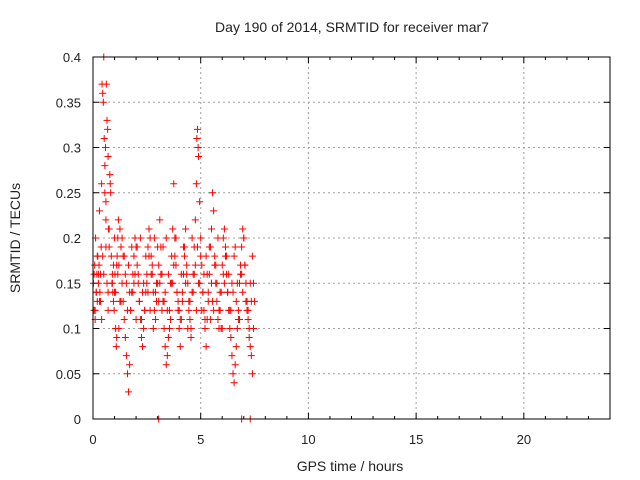 Image resolution: width=640 pixels, height=480 pixels. What do you see at coordinates (200, 439) in the screenshot?
I see `x-tick-label: 5` at bounding box center [200, 439].